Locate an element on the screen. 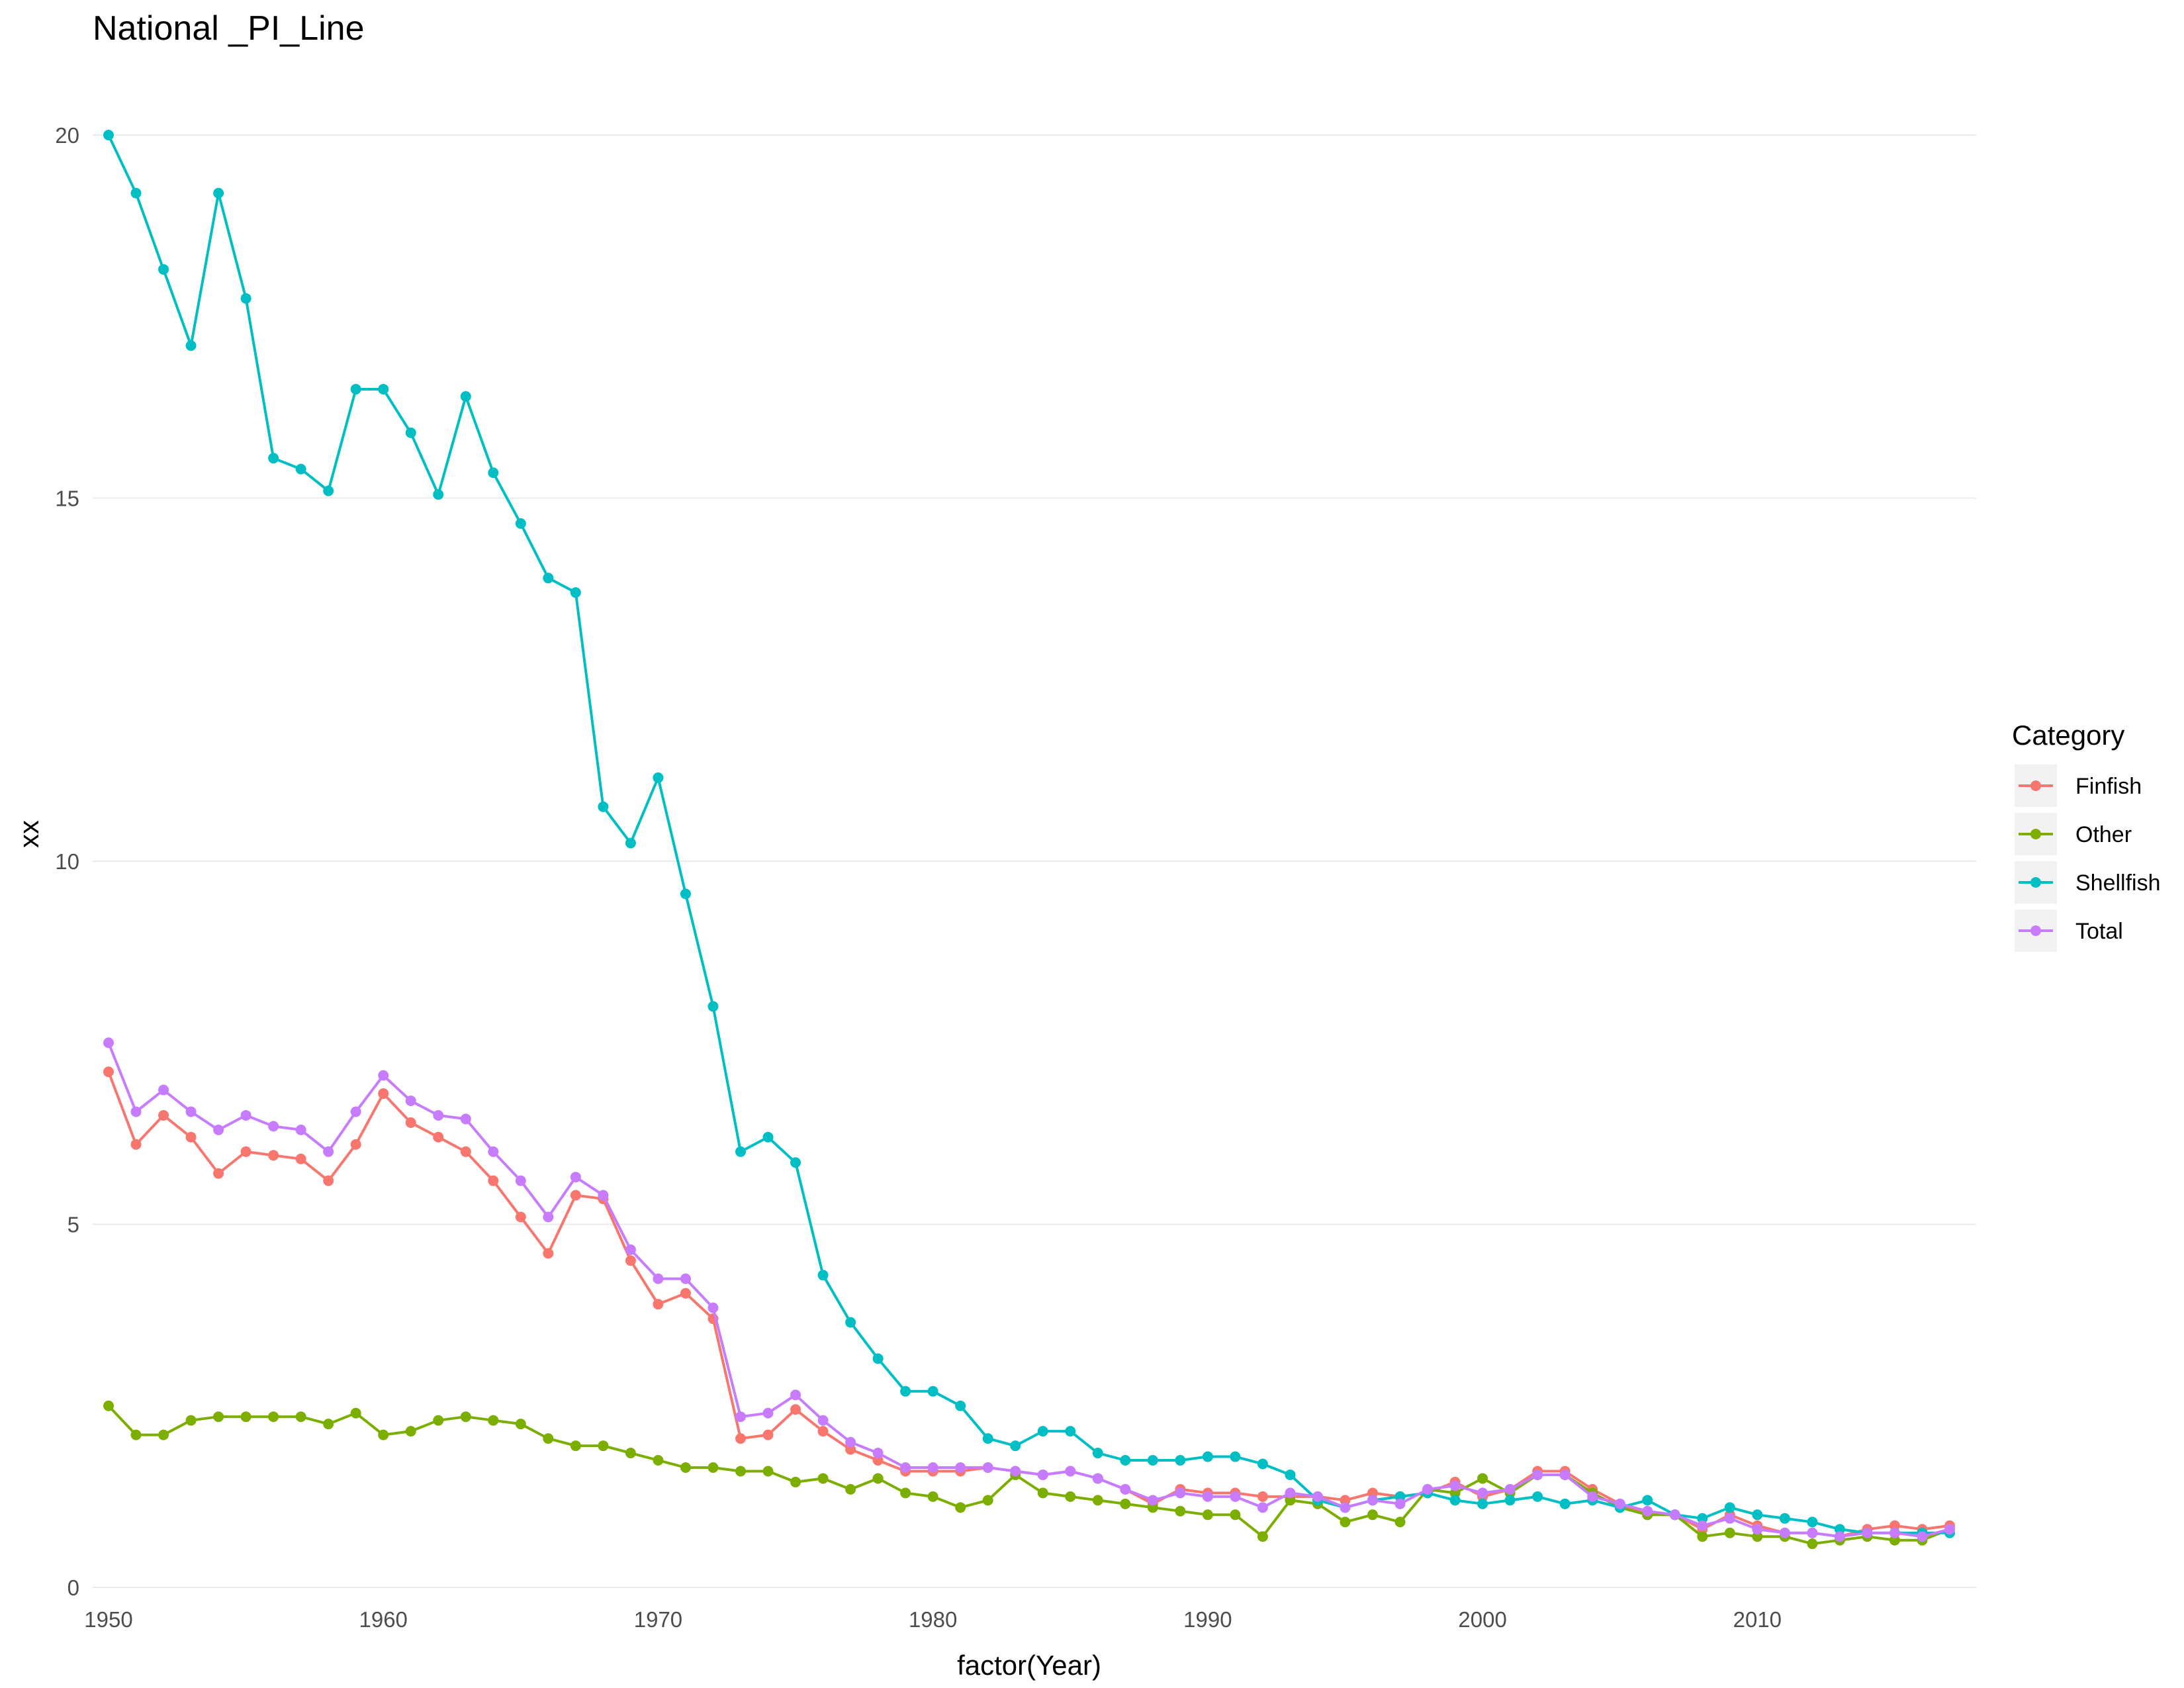  legend-item-shellfish: Shellfish is located at coordinates (2088, 882).